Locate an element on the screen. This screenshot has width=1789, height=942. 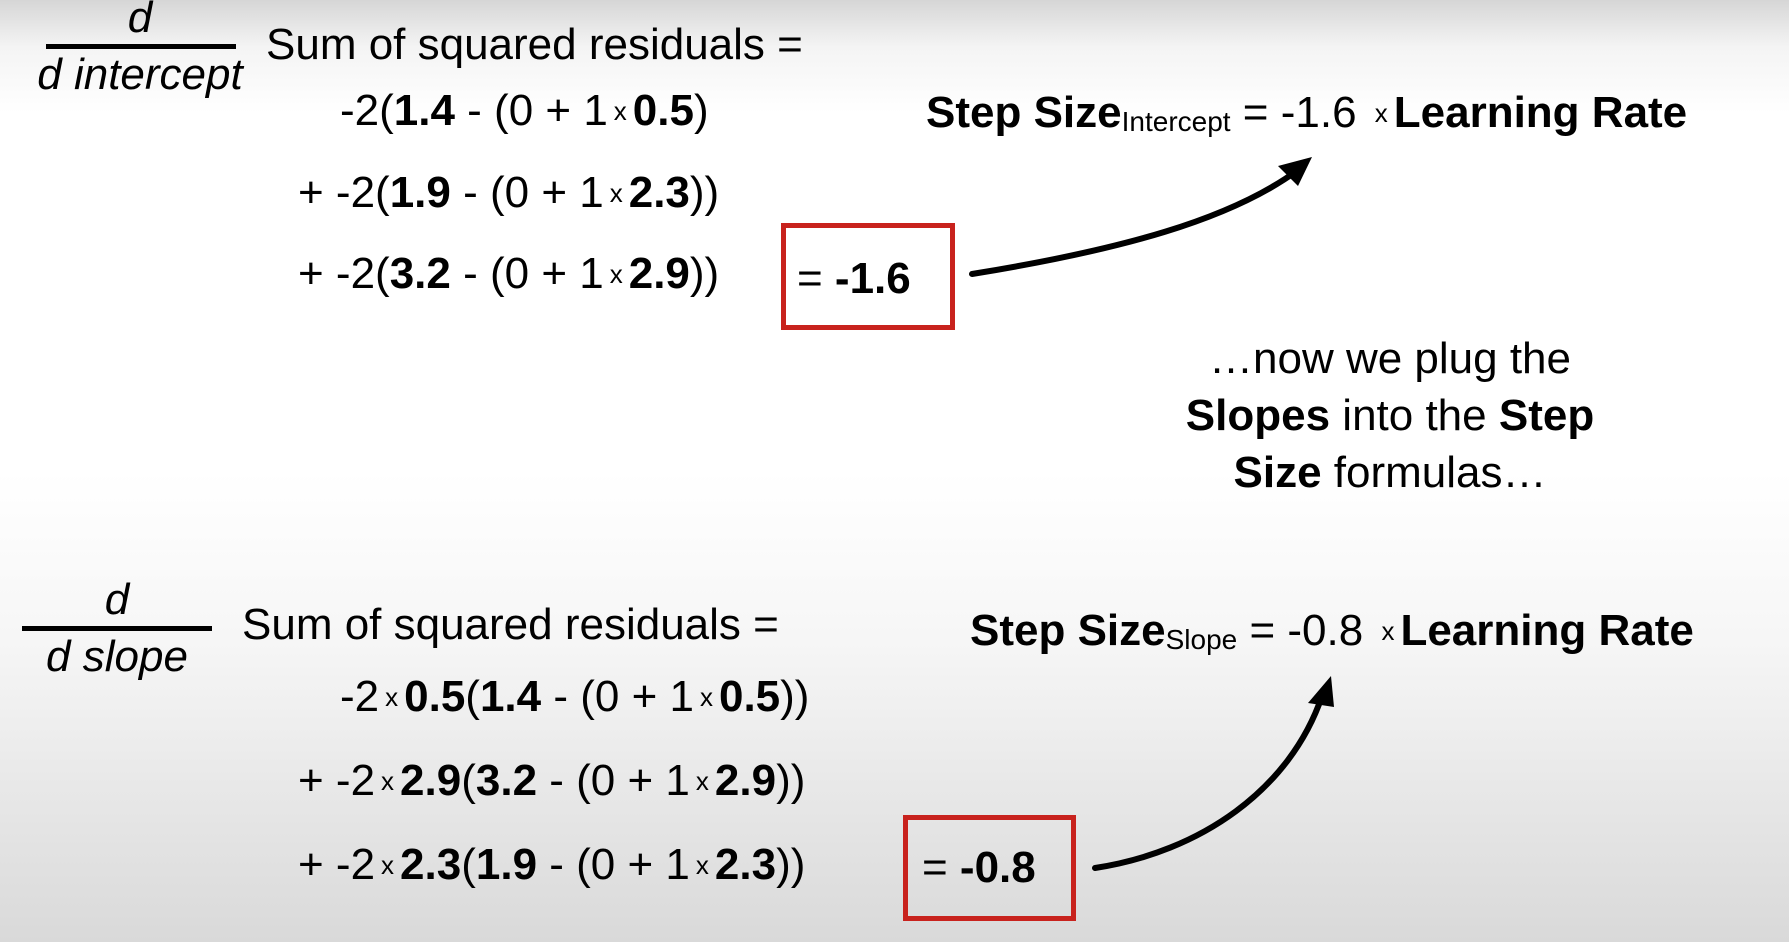
slope-derivative-denominator: d slope is located at coordinates (117, 656).